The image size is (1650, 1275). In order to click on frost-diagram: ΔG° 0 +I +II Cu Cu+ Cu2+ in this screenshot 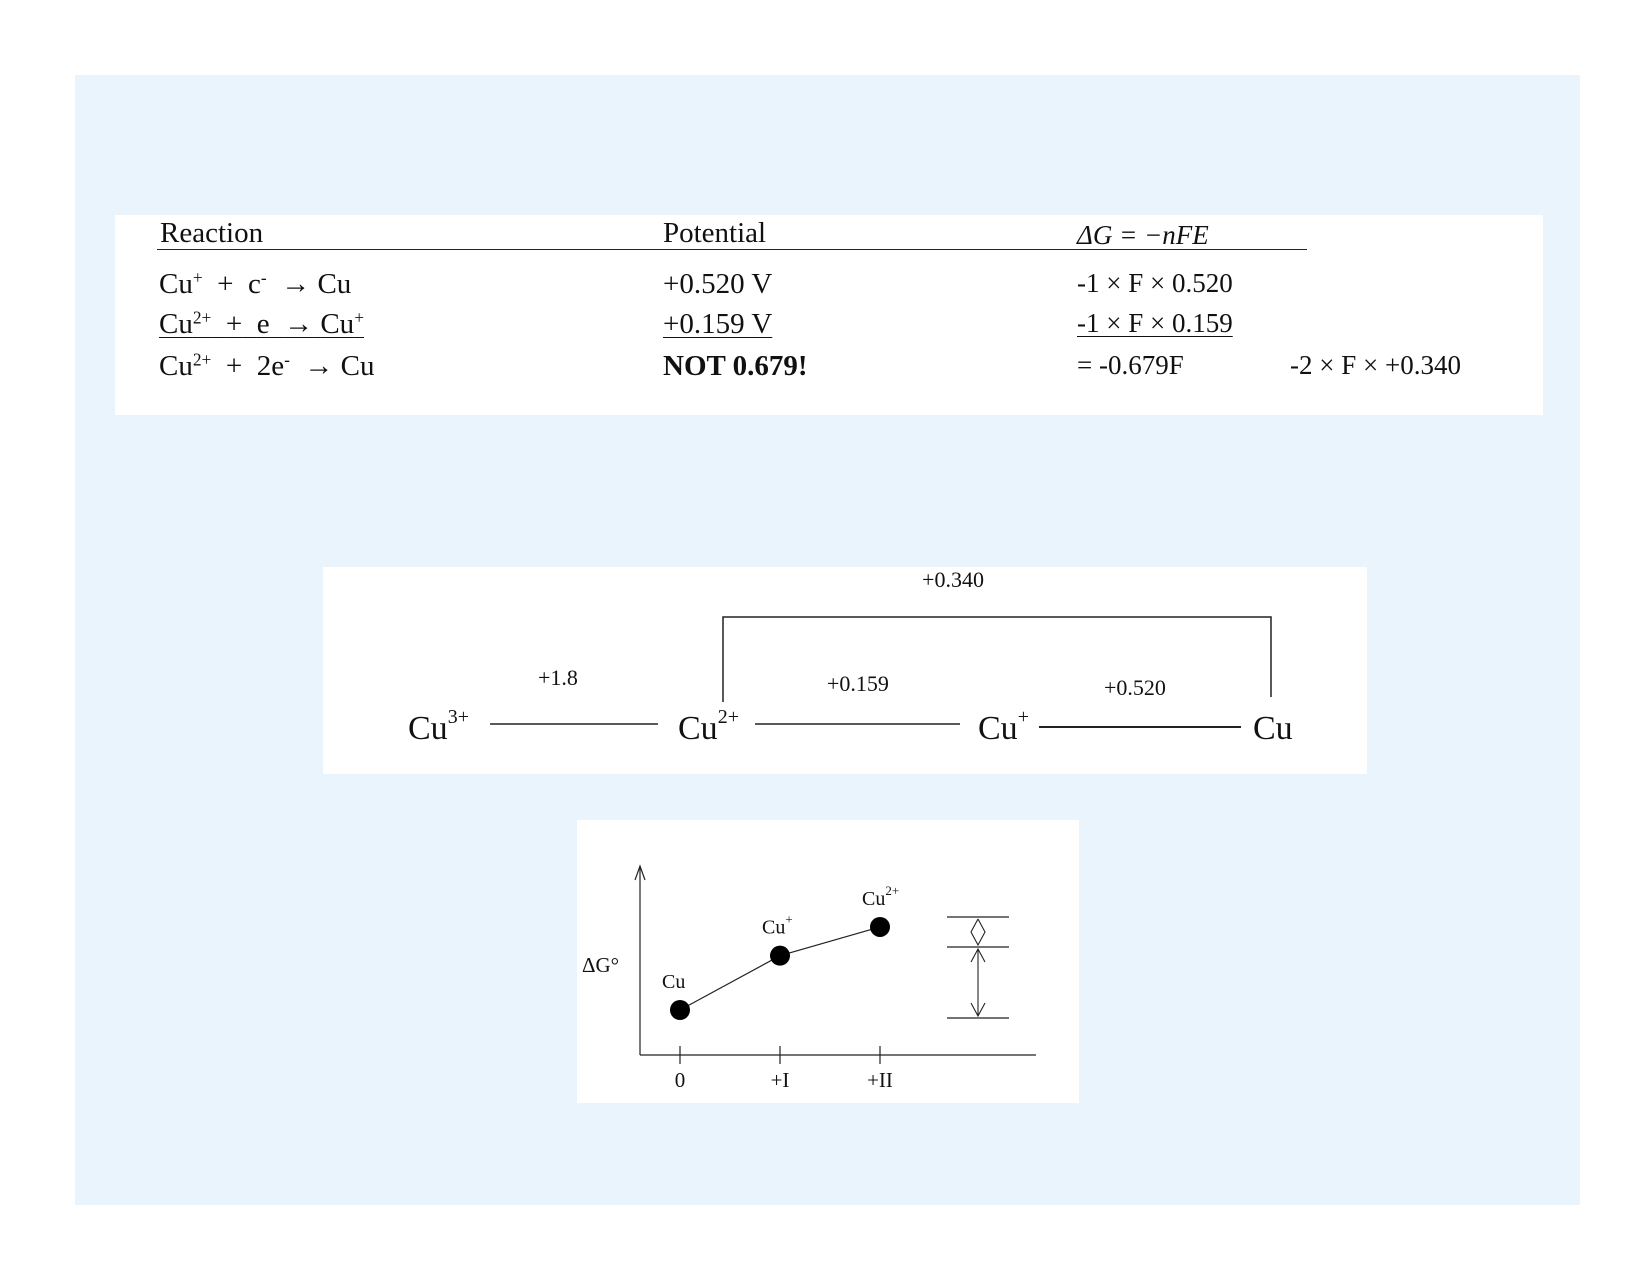, I will do `click(828, 961)`.